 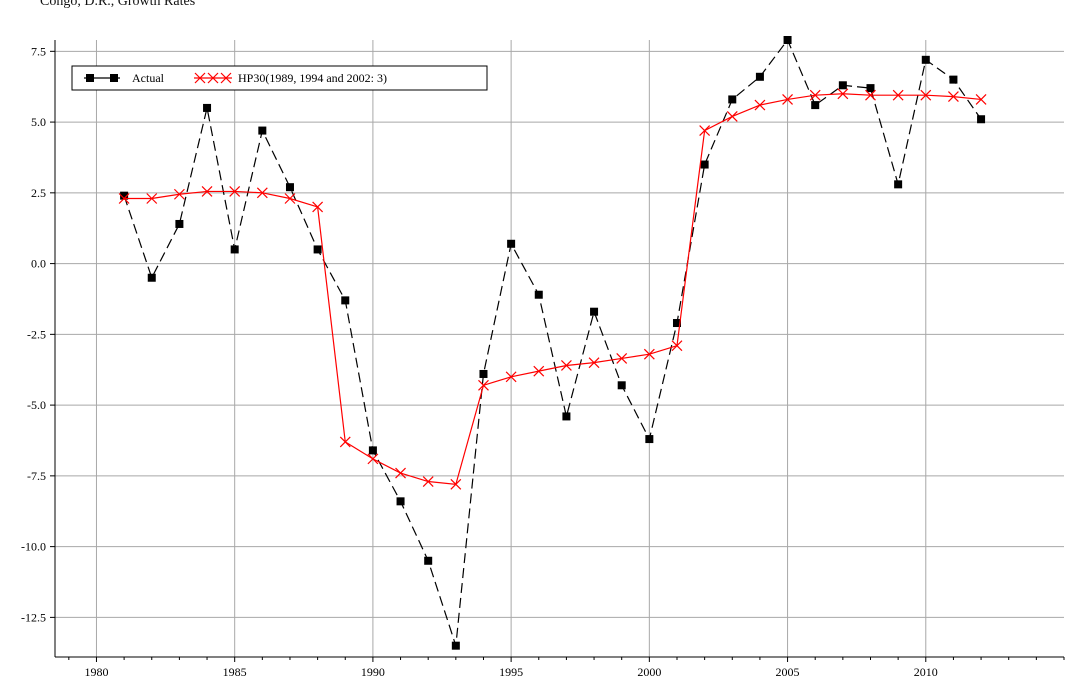 What do you see at coordinates (118, 4) in the screenshot?
I see `chart-title: Congo, D.R., Growth Rates` at bounding box center [118, 4].